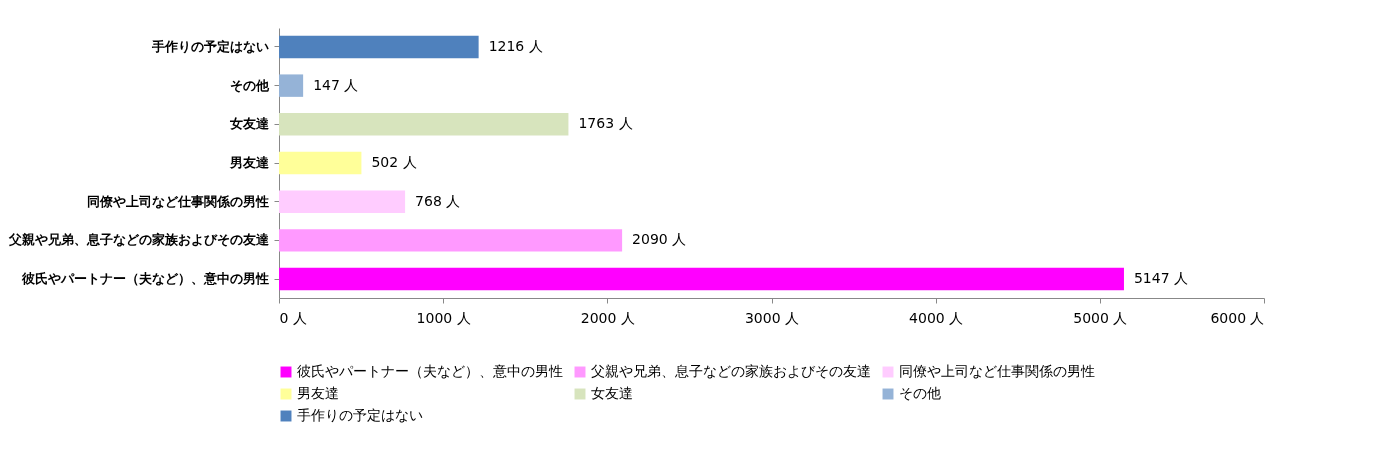  I want to click on data-label: 1763 人, so click(605, 123).